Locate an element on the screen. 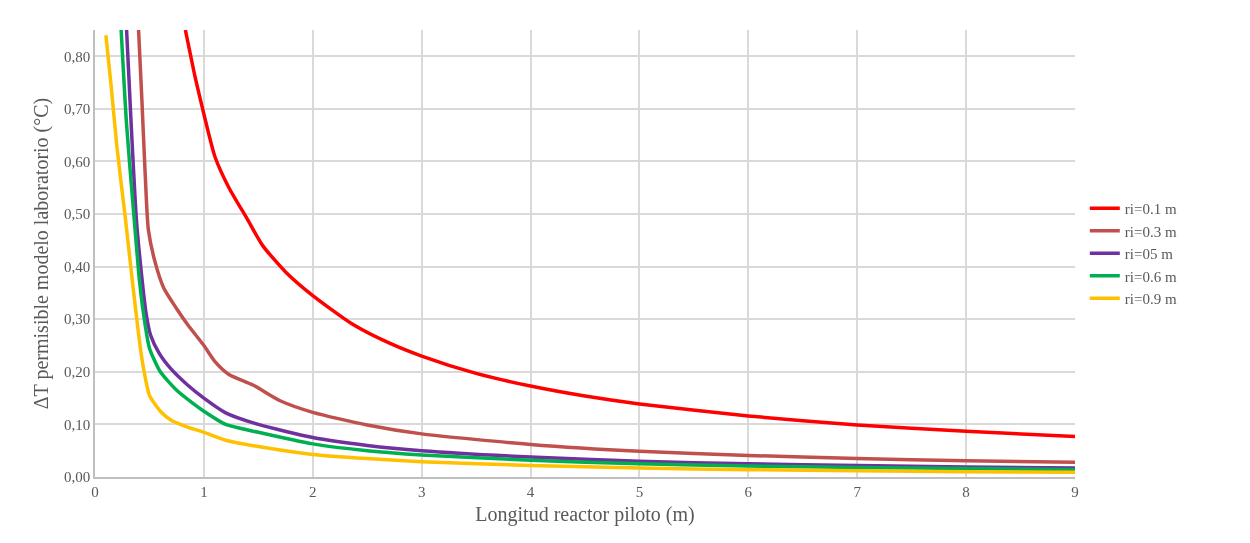 The width and height of the screenshot is (1250, 543). y-axis-title: ΔT permisible modelo laboratorio (°C) is located at coordinates (41, 253).